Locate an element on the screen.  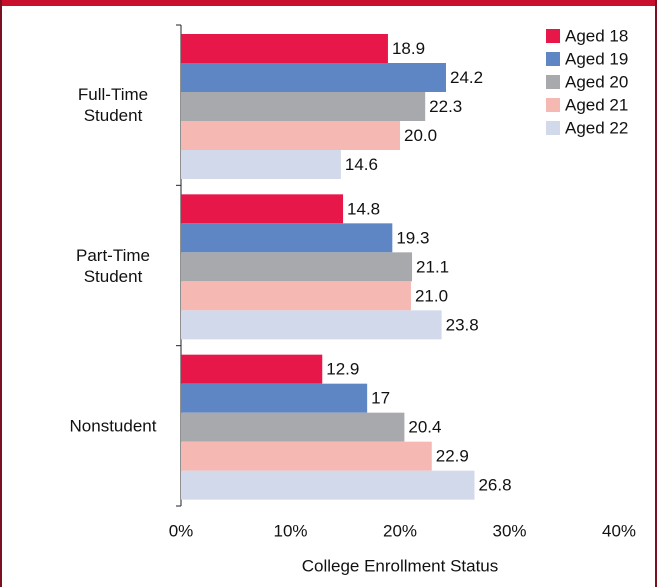
legend-label: Aged 21 is located at coordinates (596, 104).